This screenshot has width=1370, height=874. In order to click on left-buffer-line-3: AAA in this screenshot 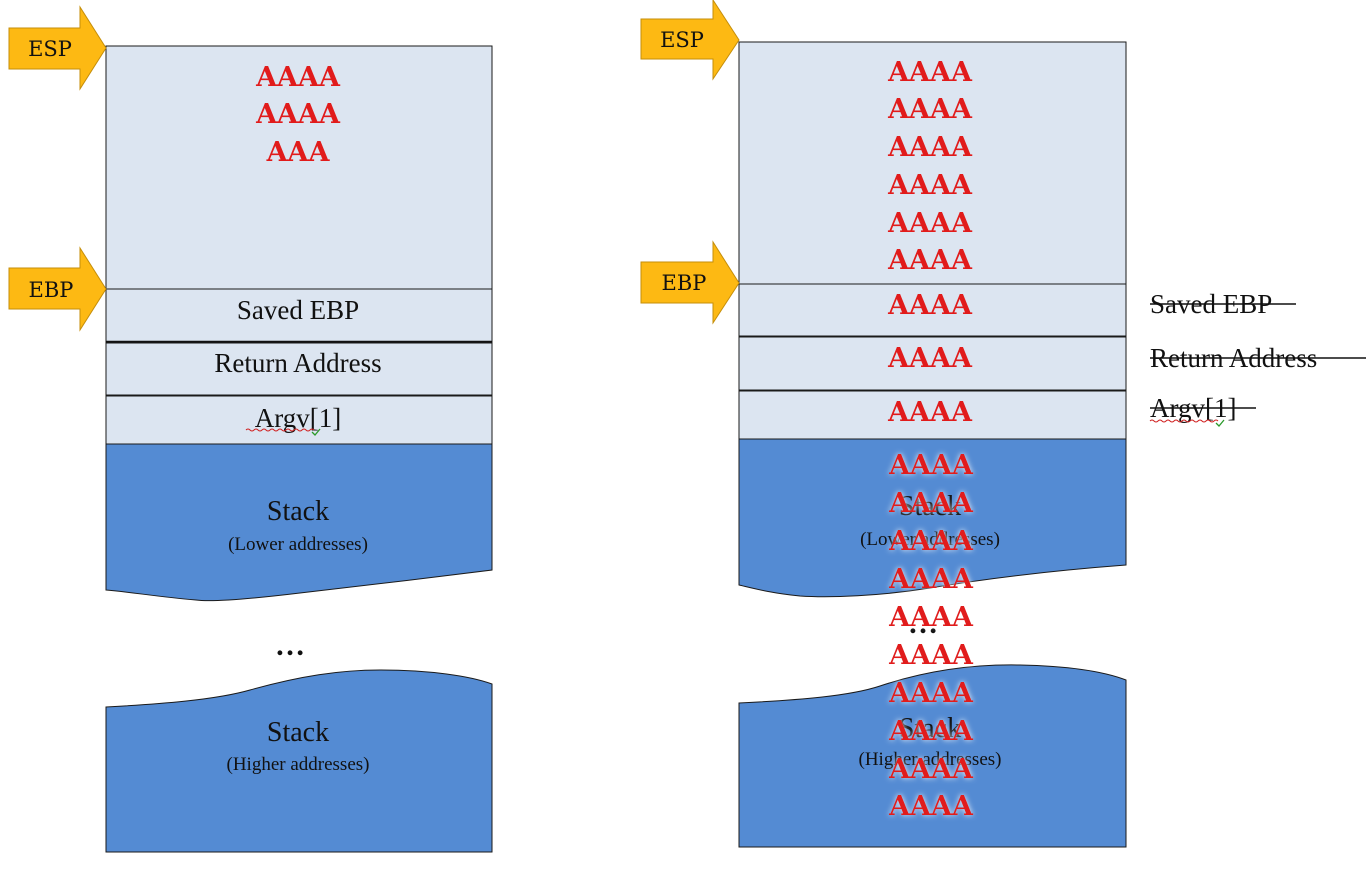, I will do `click(298, 152)`.